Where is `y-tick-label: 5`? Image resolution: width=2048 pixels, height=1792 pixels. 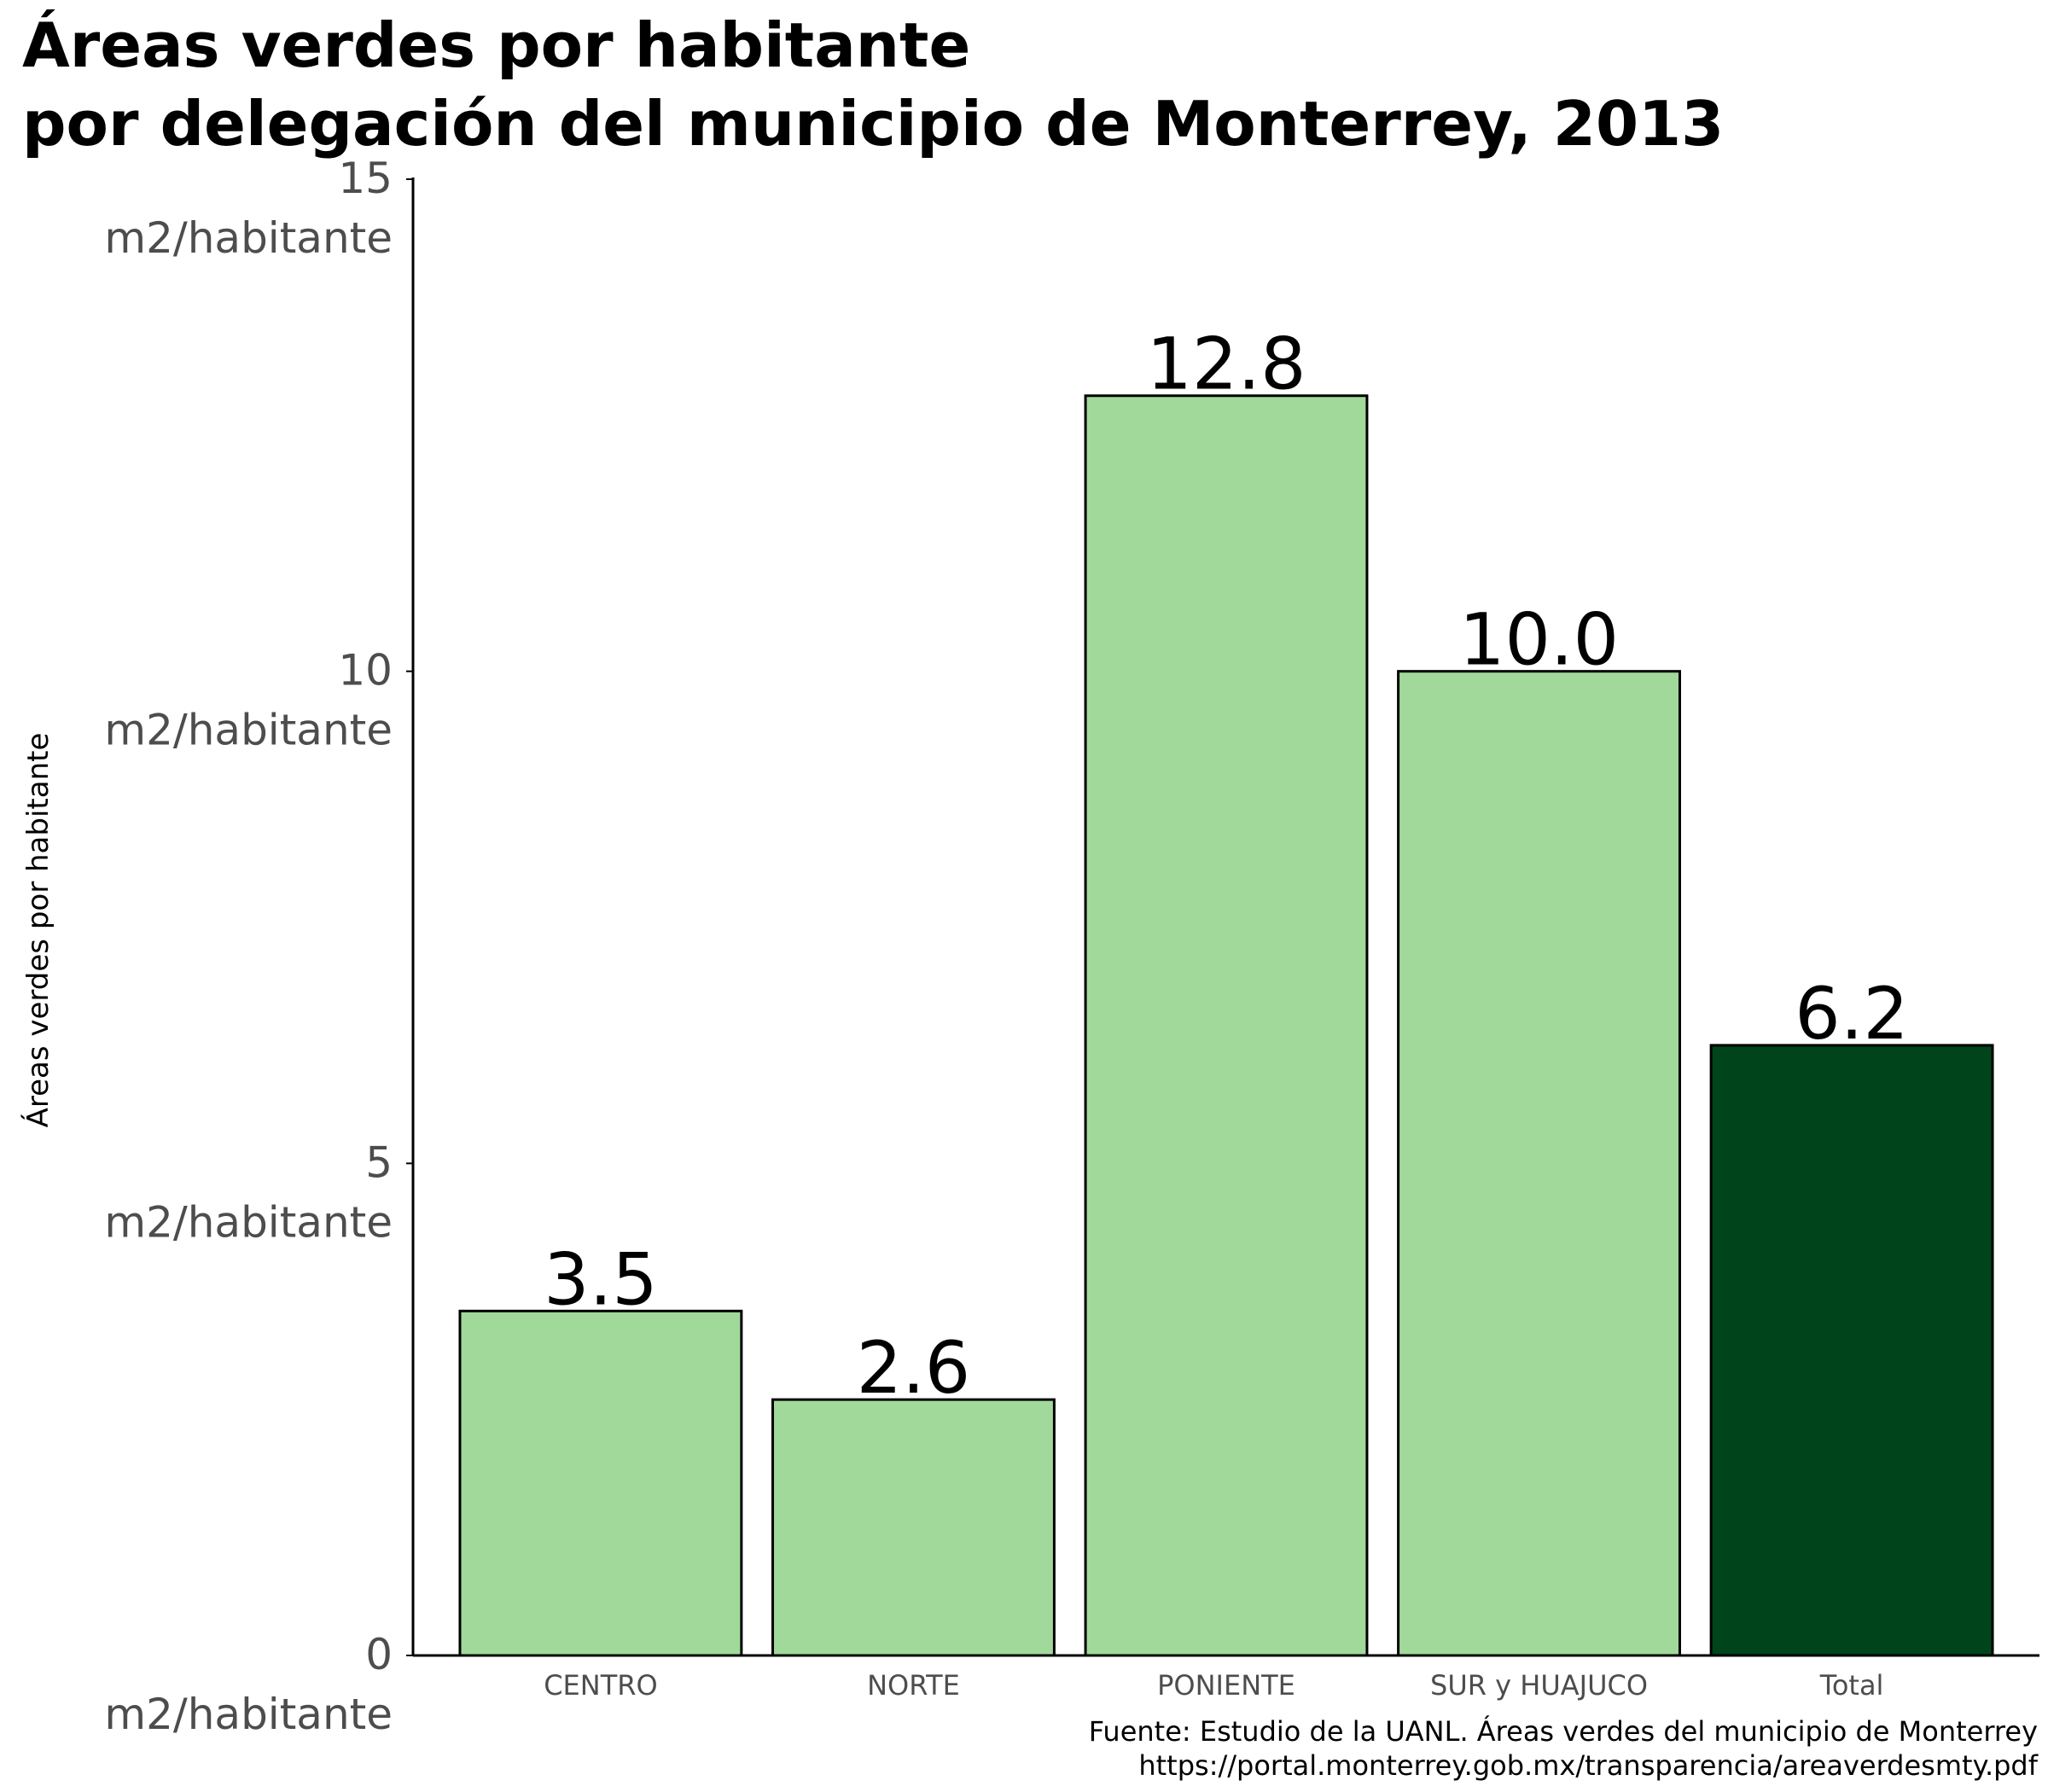
y-tick-label: 5 is located at coordinates (379, 1162).